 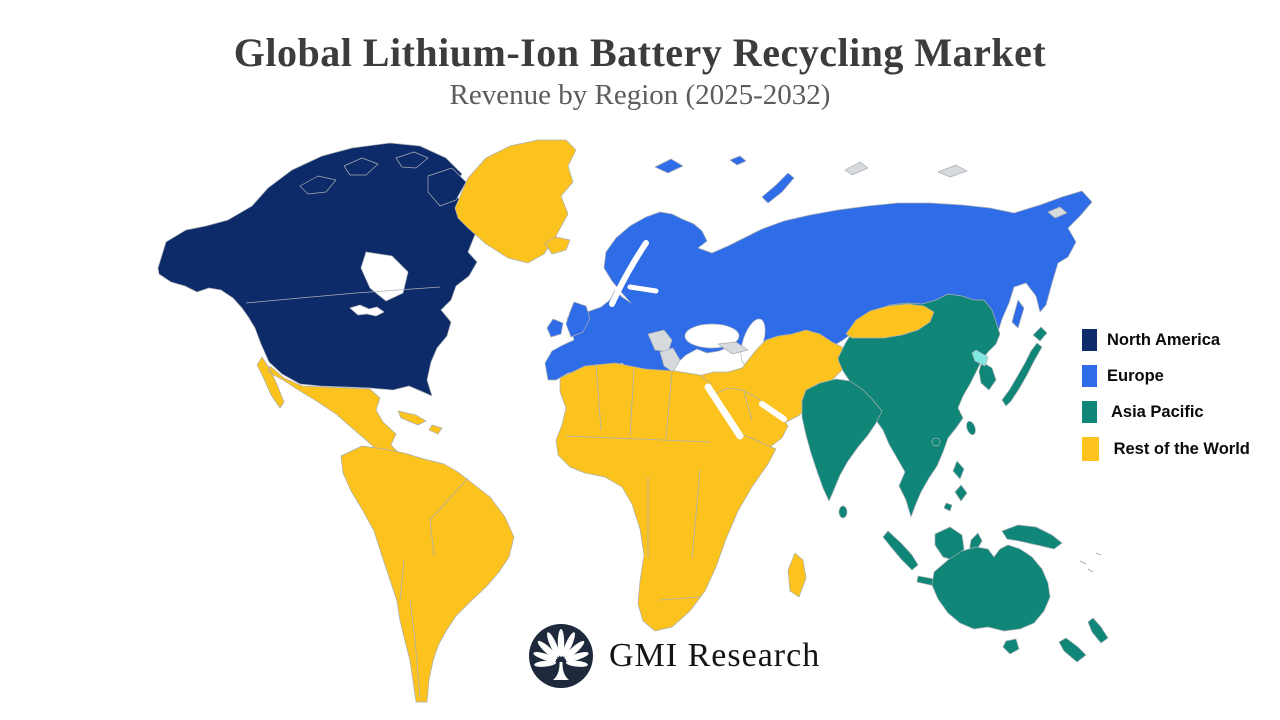 What do you see at coordinates (557, 245) in the screenshot?
I see `map-island-iceland` at bounding box center [557, 245].